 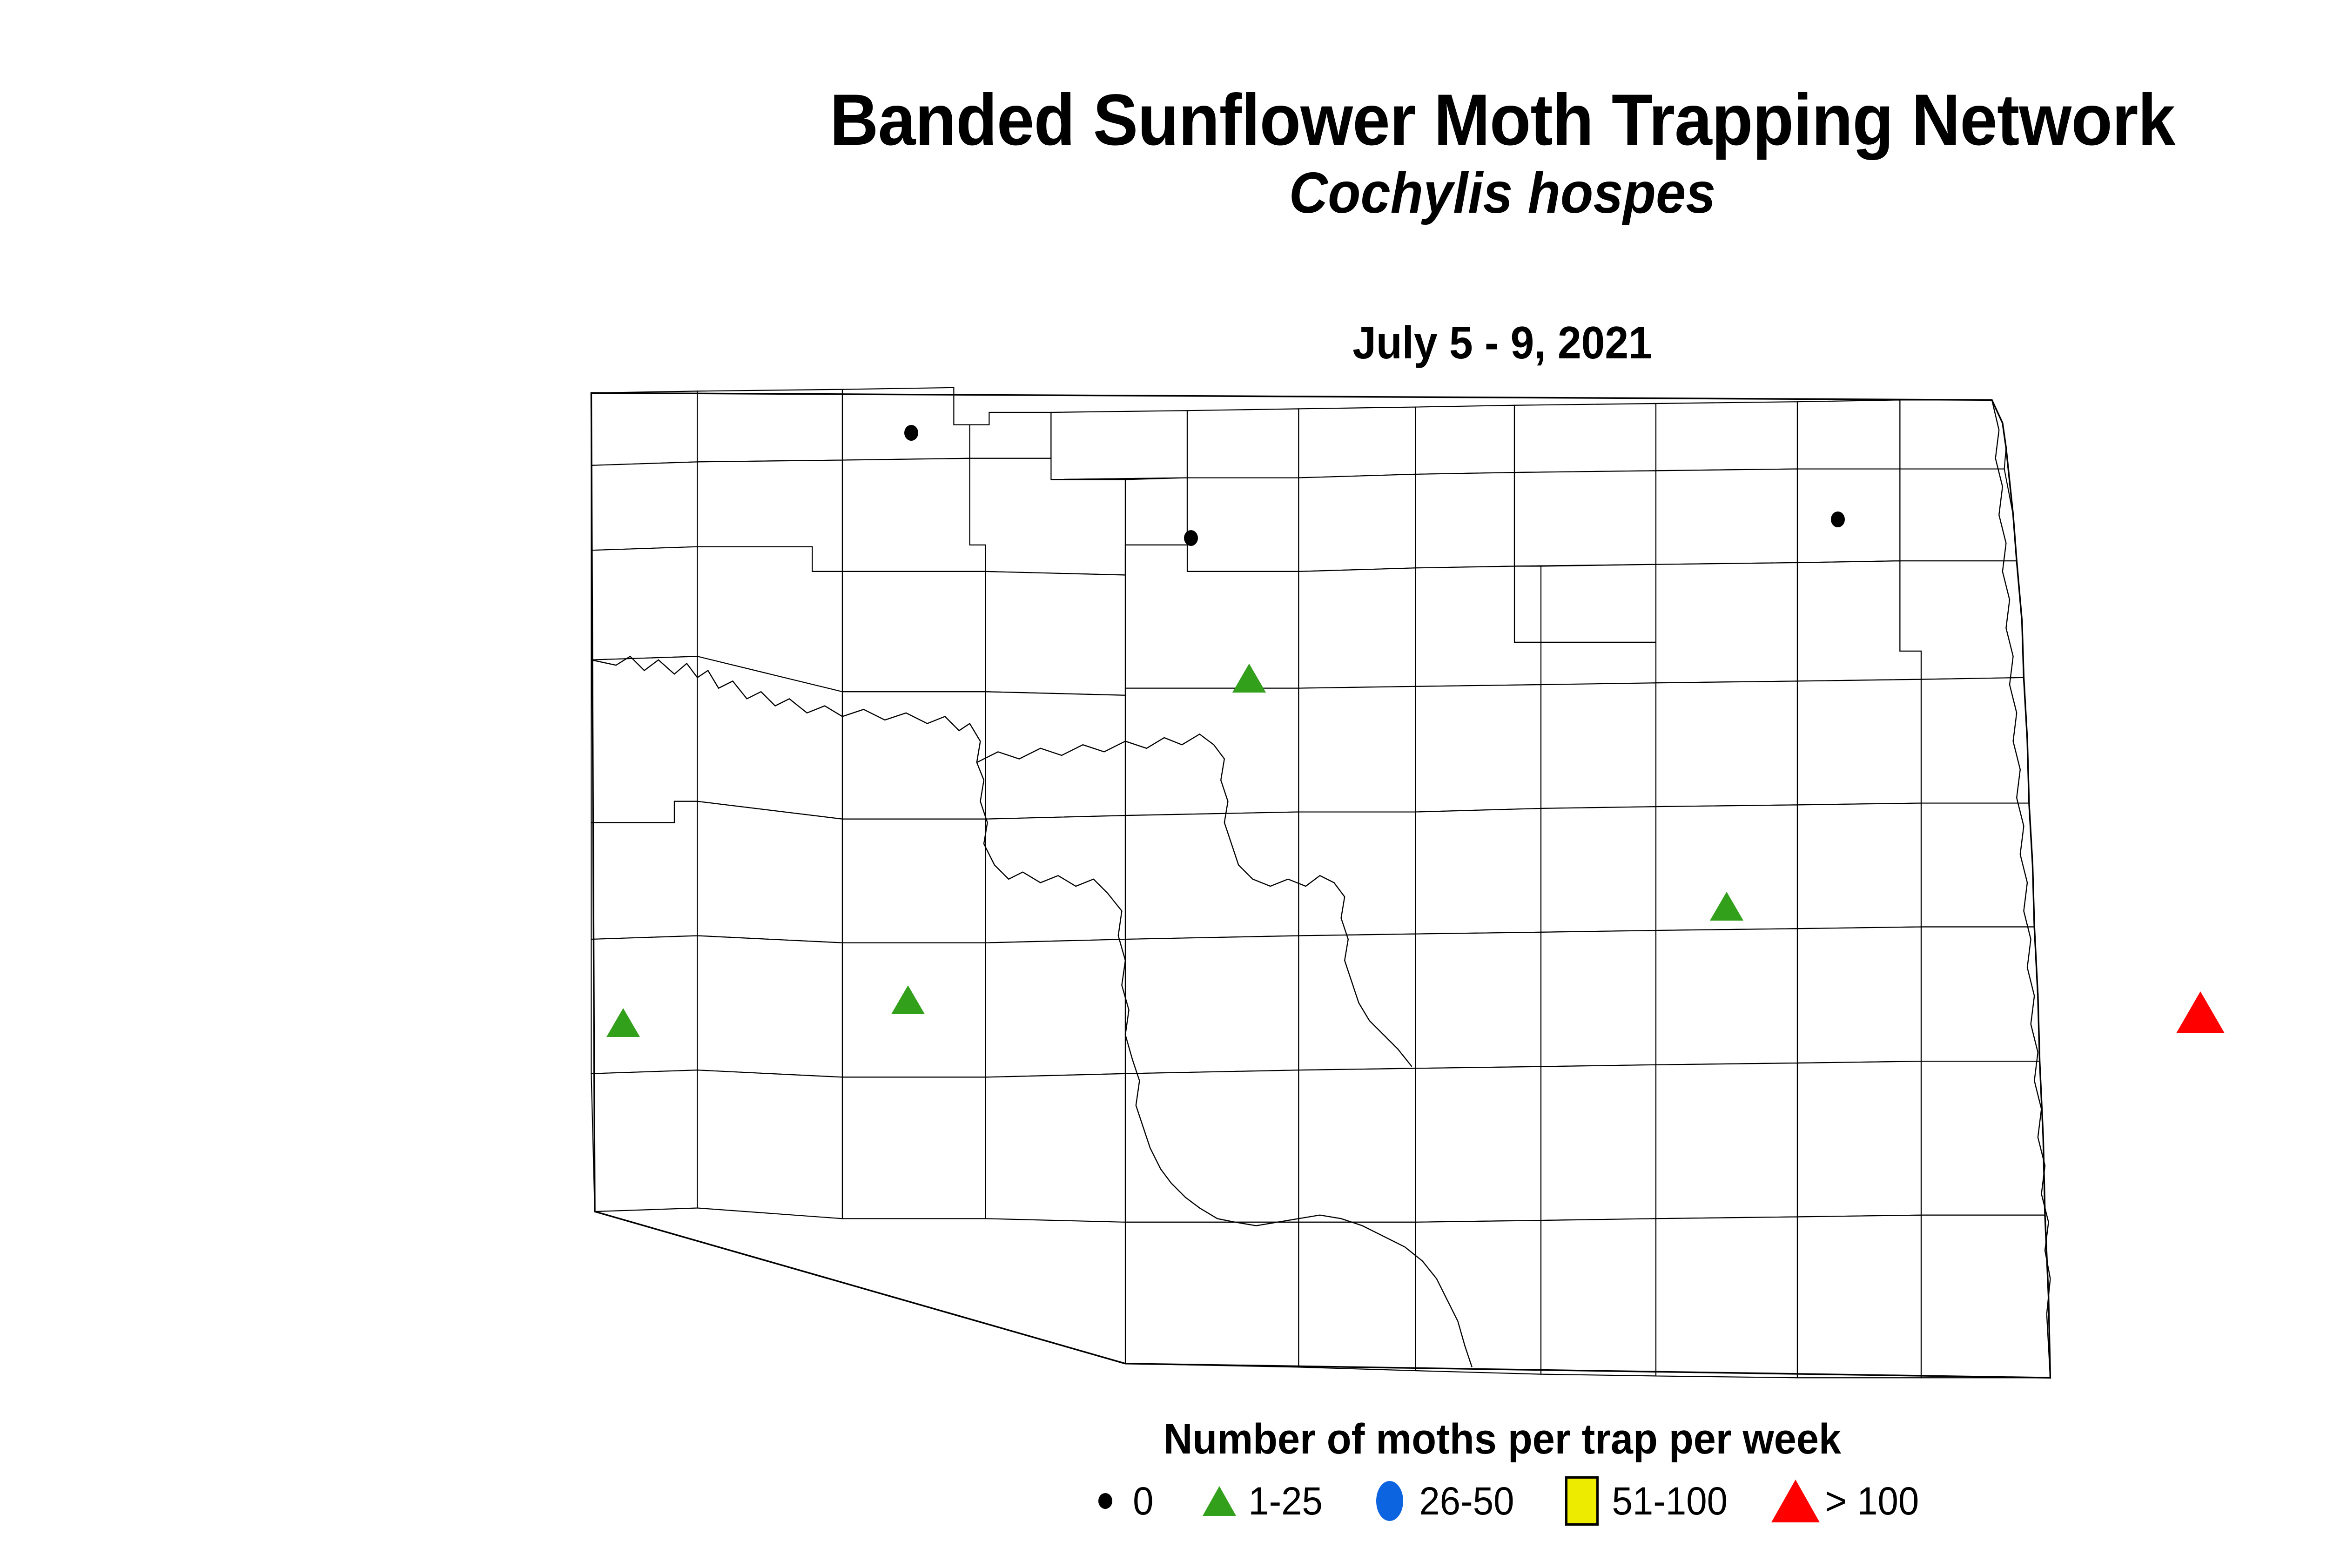 I want to click on legend-swatch-green-triangle, so click(x=1219, y=1501).